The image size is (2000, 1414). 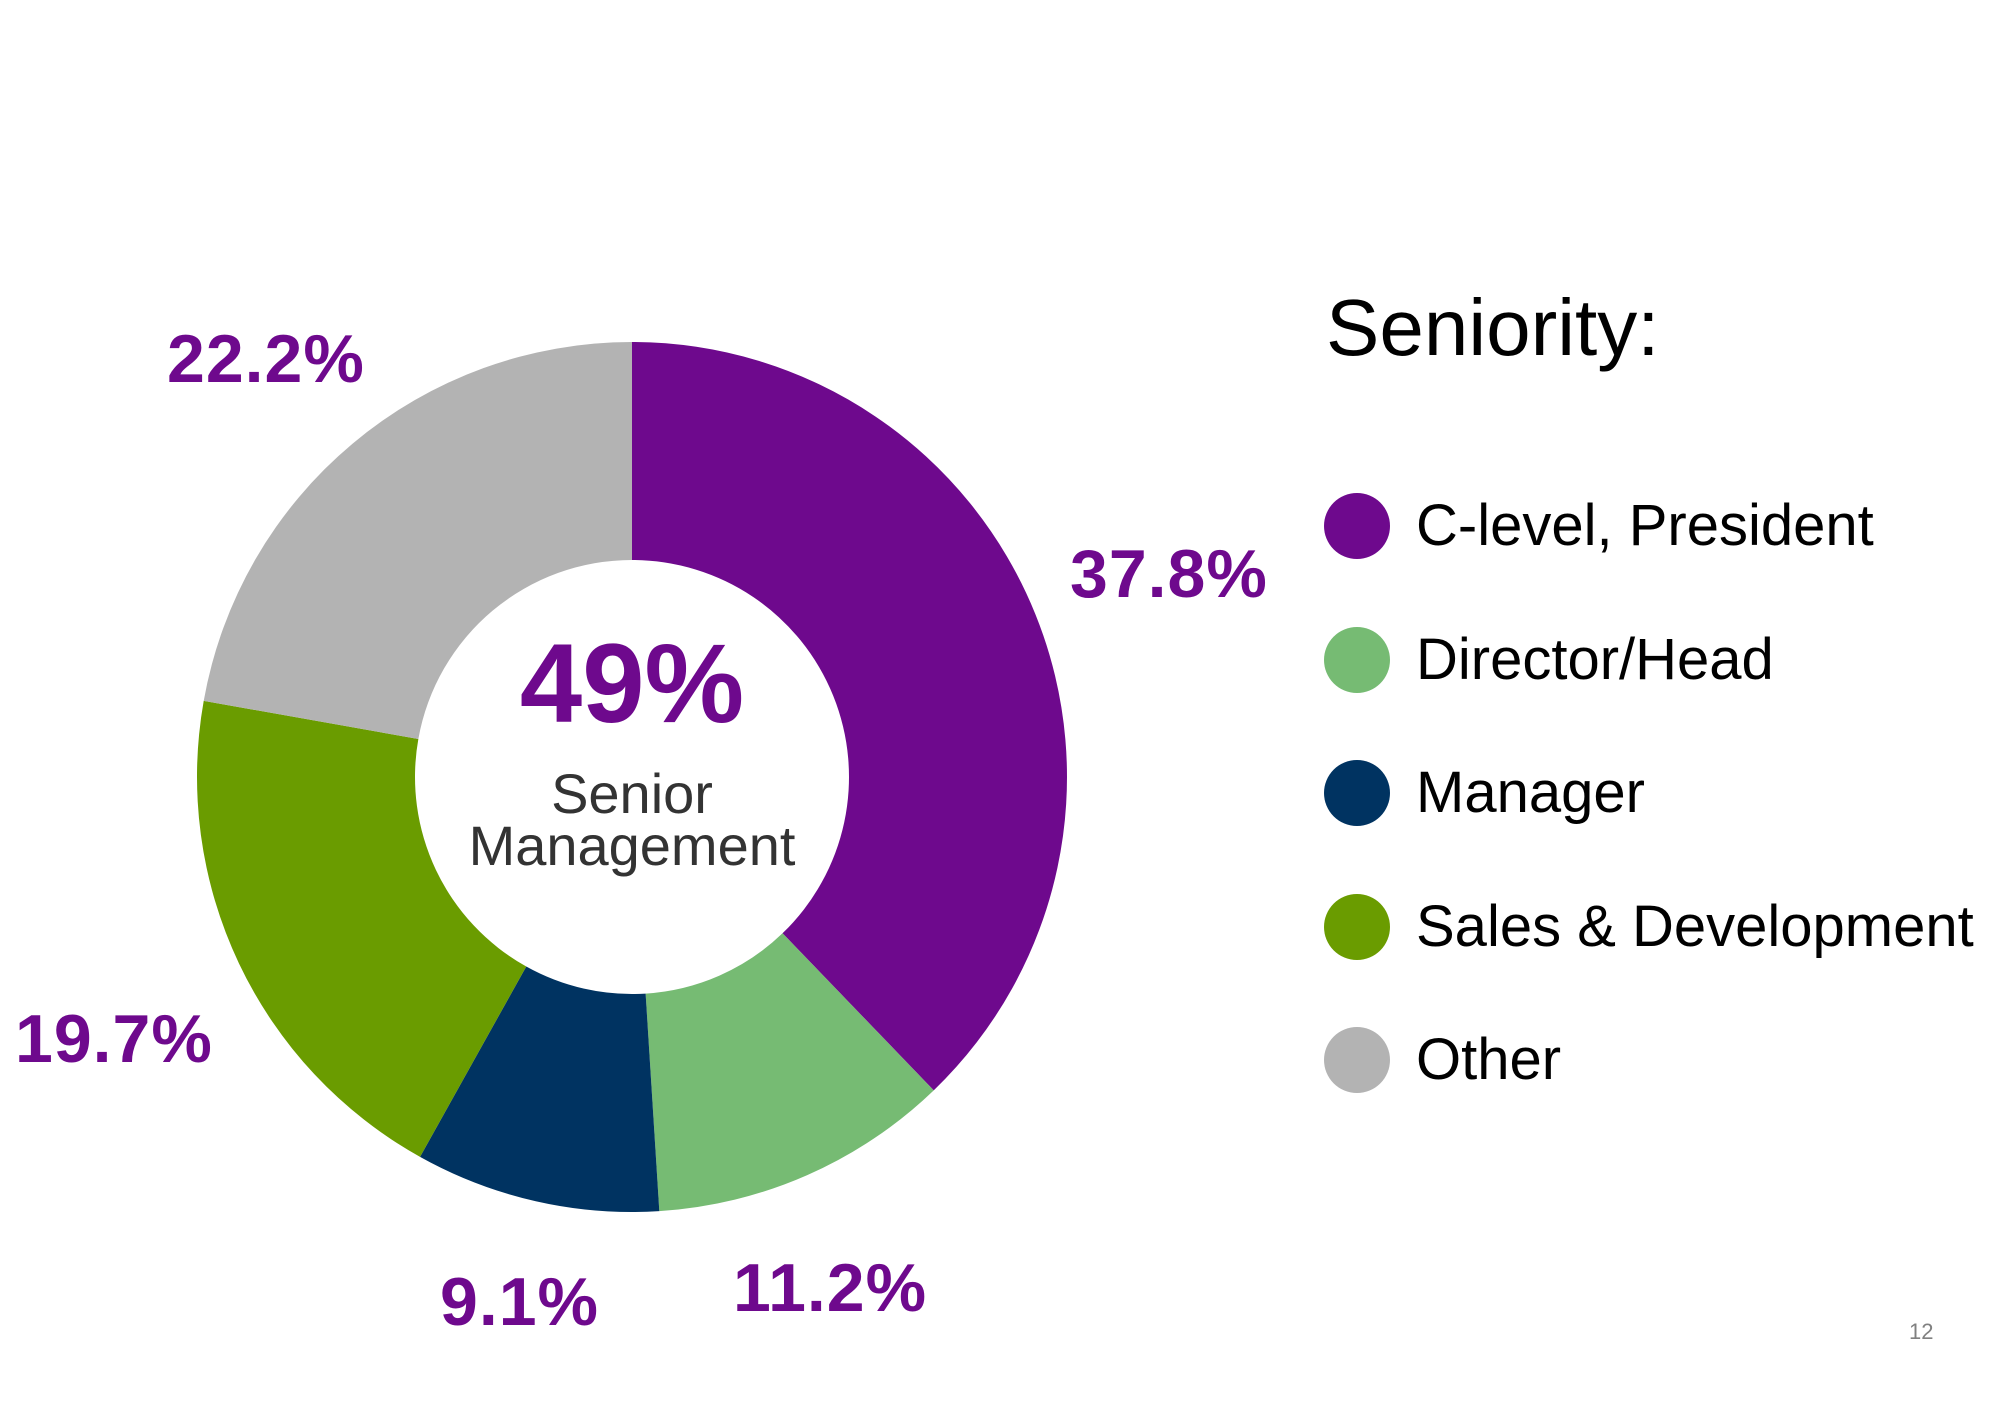 I want to click on legend-item-c-level: C-level, President, so click(x=1599, y=526).